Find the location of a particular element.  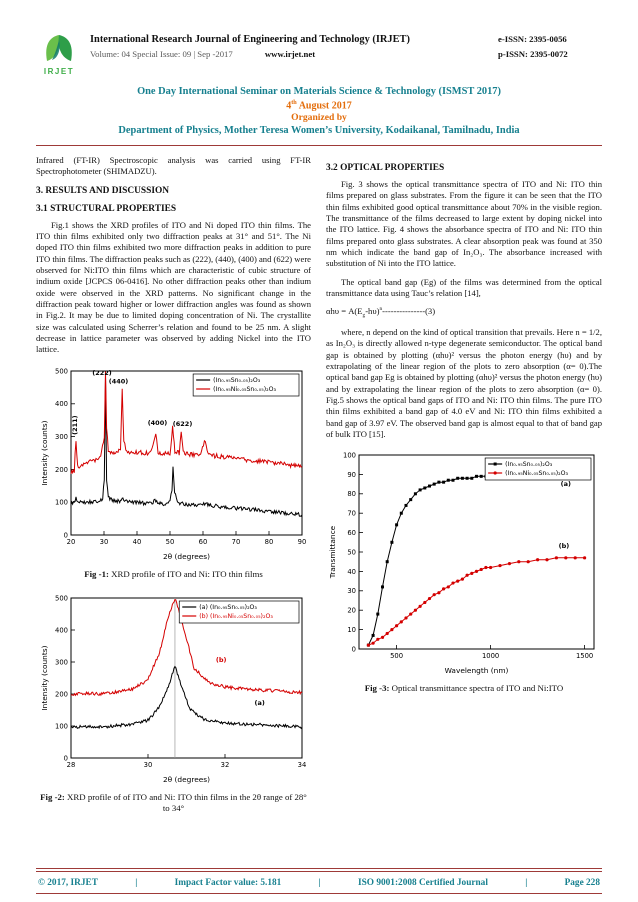

journal-website-link: www.irjet.net is located at coordinates (290, 54).